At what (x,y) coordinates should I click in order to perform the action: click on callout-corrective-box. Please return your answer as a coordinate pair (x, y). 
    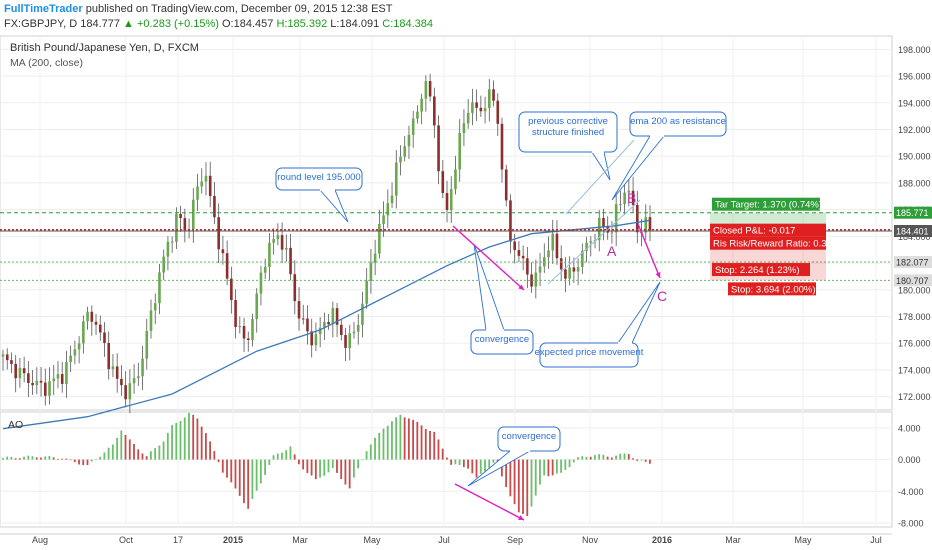
    Looking at the image, I should click on (568, 132).